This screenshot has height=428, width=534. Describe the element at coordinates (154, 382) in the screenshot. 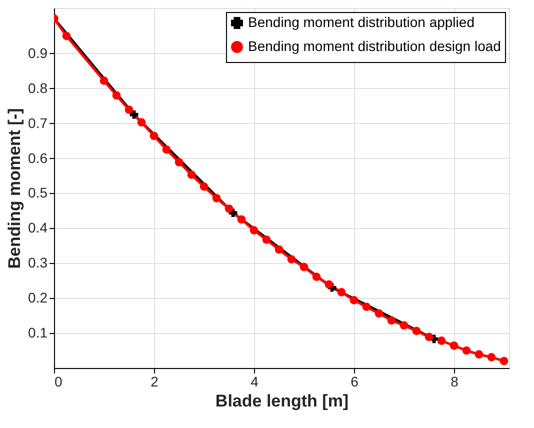

I see `x-tick-label: 2` at that location.